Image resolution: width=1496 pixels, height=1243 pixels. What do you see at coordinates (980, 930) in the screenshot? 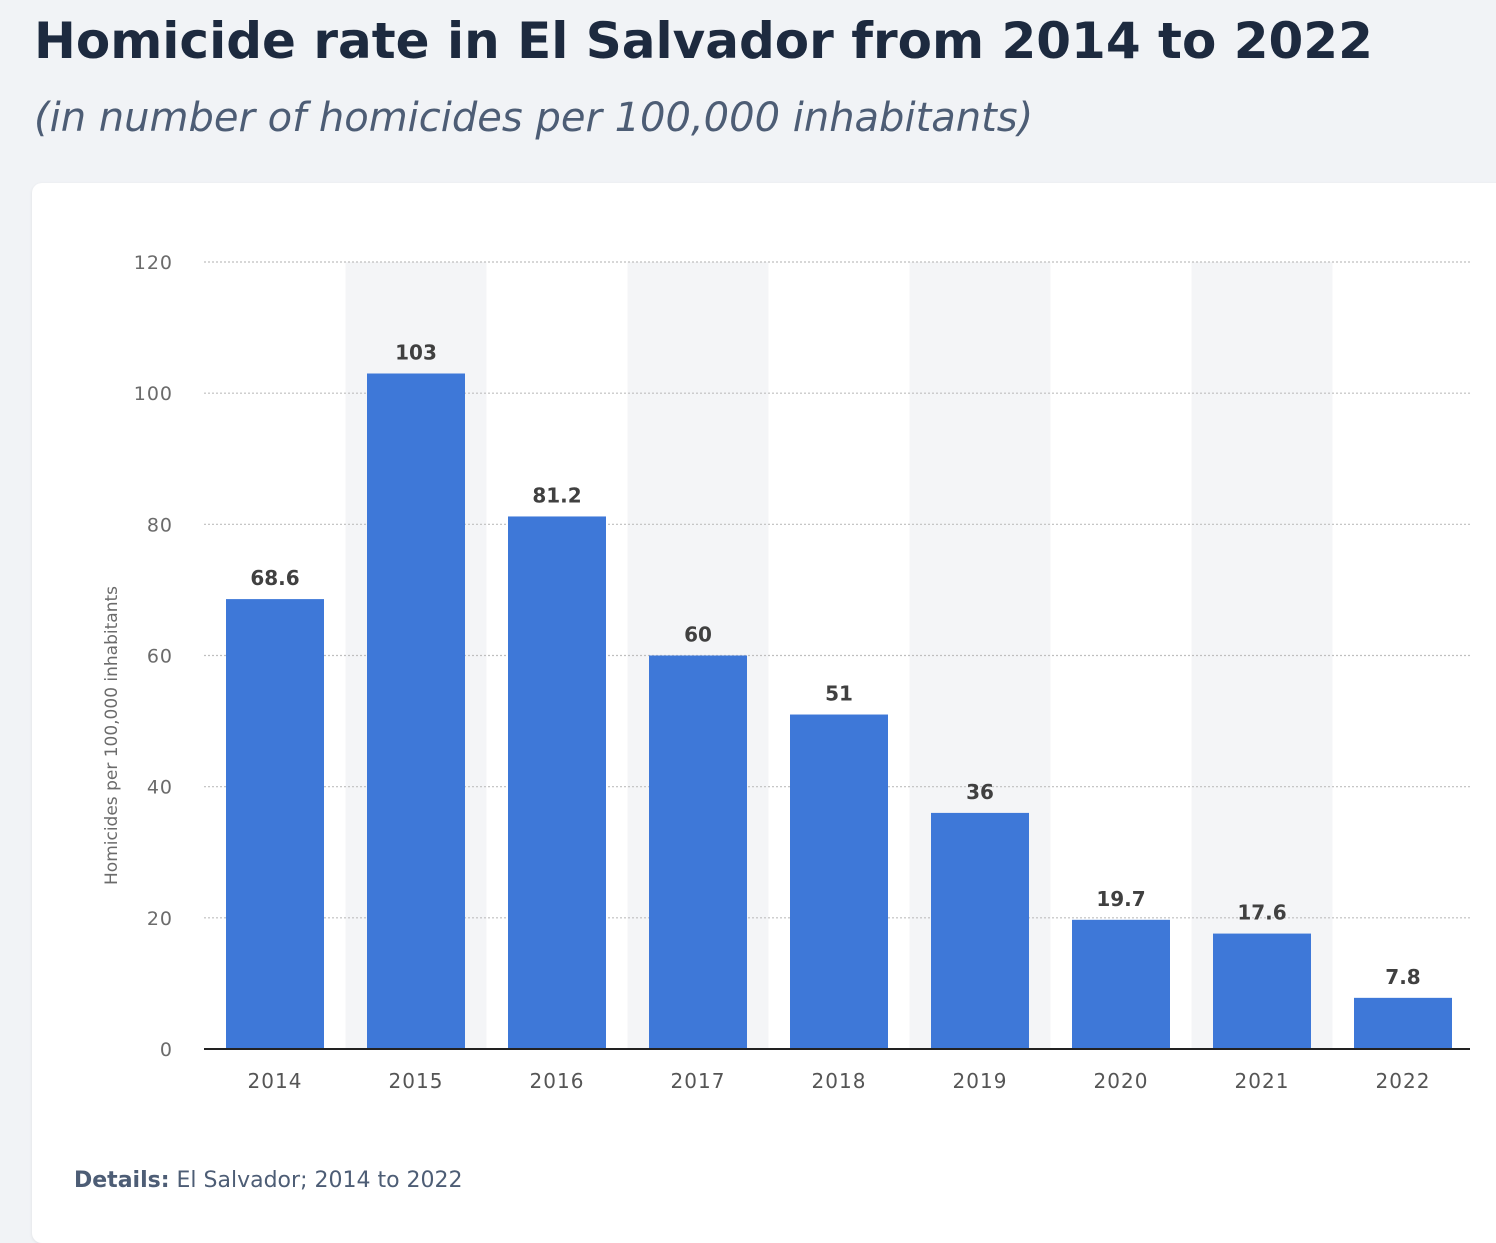
I see `bar-2019` at bounding box center [980, 930].